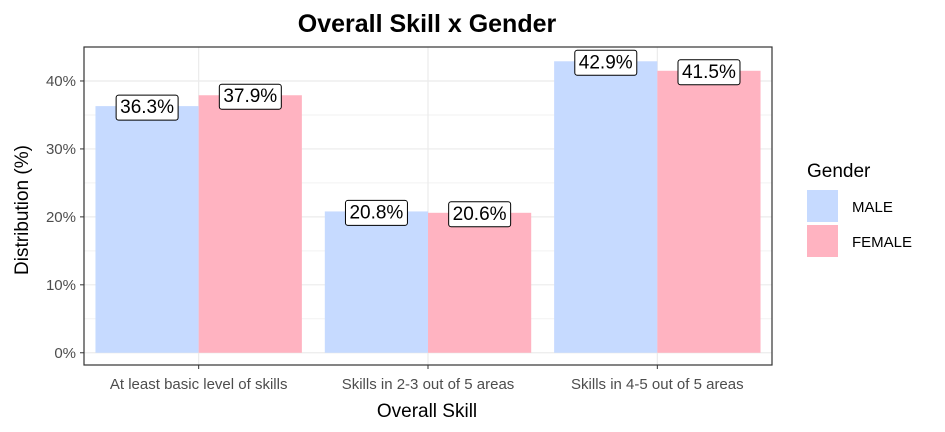 The image size is (945, 432). Describe the element at coordinates (882, 242) in the screenshot. I see `legend-label-female: FEMALE` at that location.